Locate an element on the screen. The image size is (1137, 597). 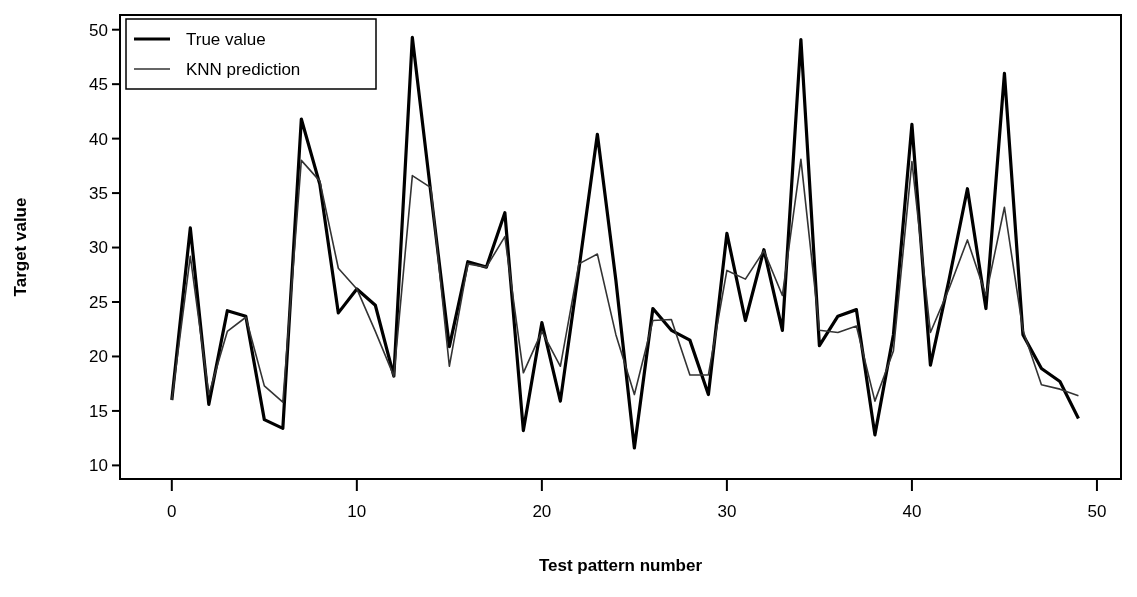
x-tick-label: 30 is located at coordinates (727, 511).